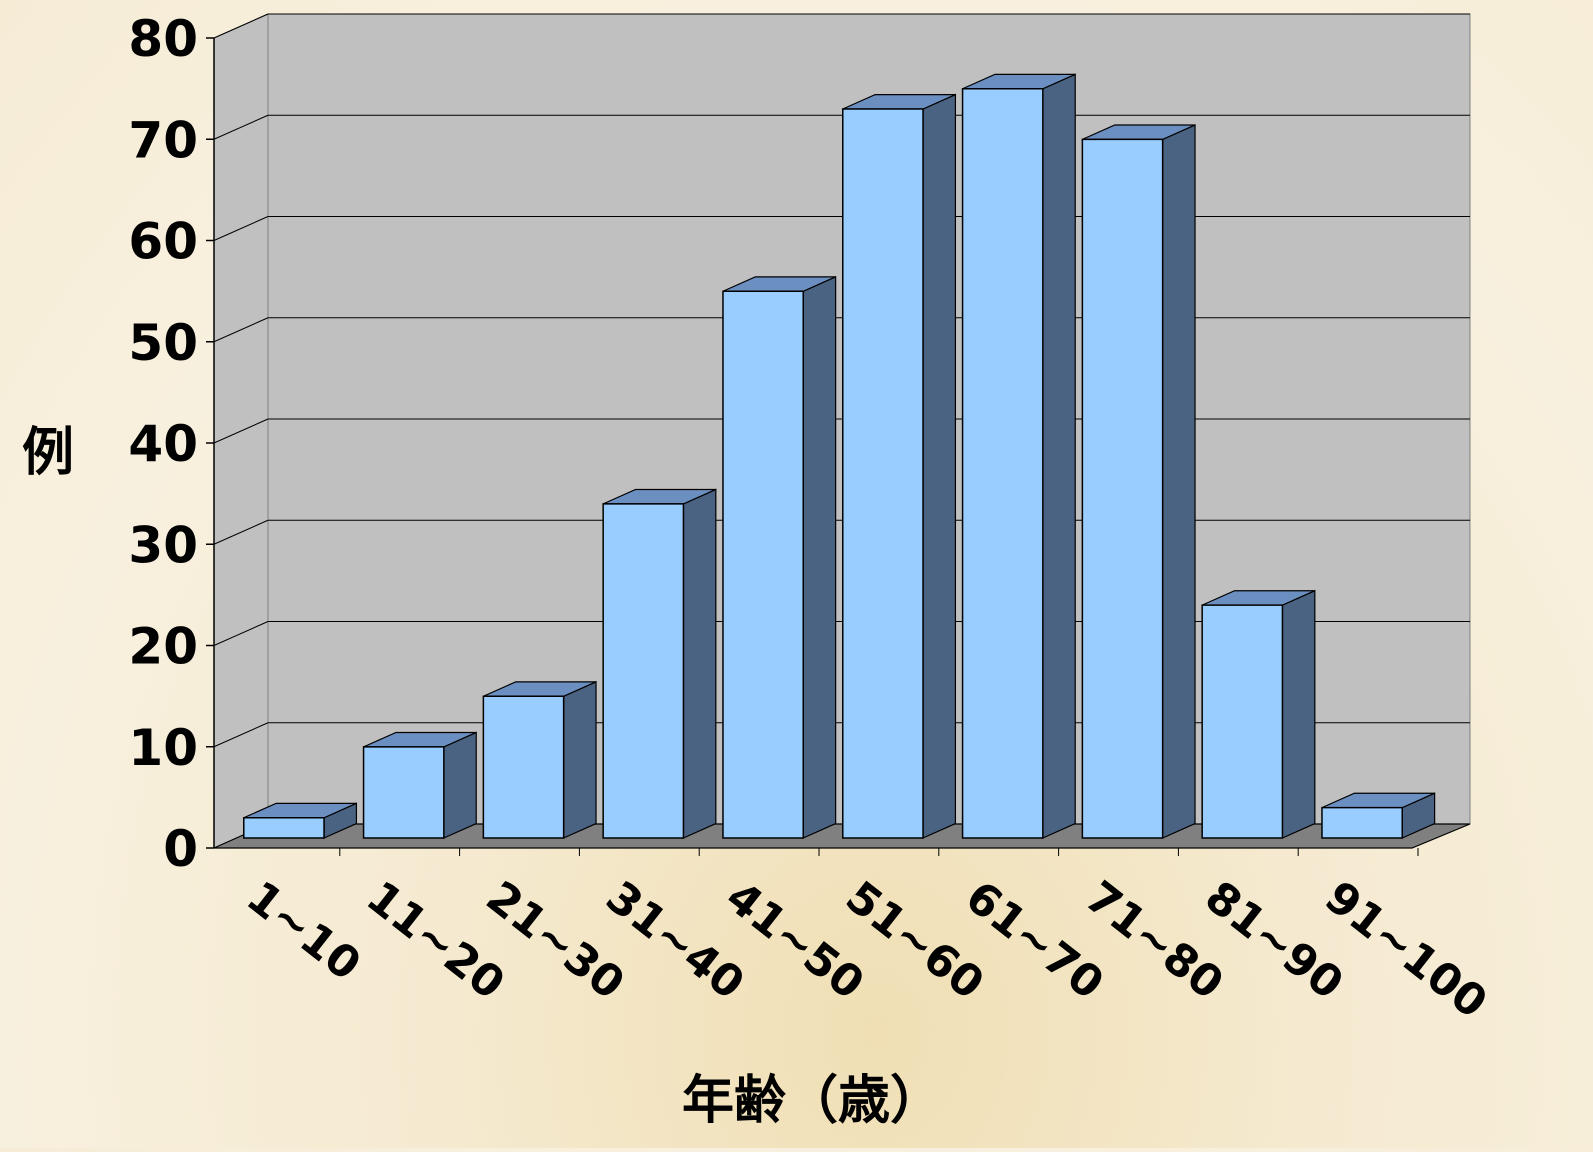 The width and height of the screenshot is (1593, 1152). Describe the element at coordinates (163, 39) in the screenshot. I see `y-tick-label: 80` at that location.